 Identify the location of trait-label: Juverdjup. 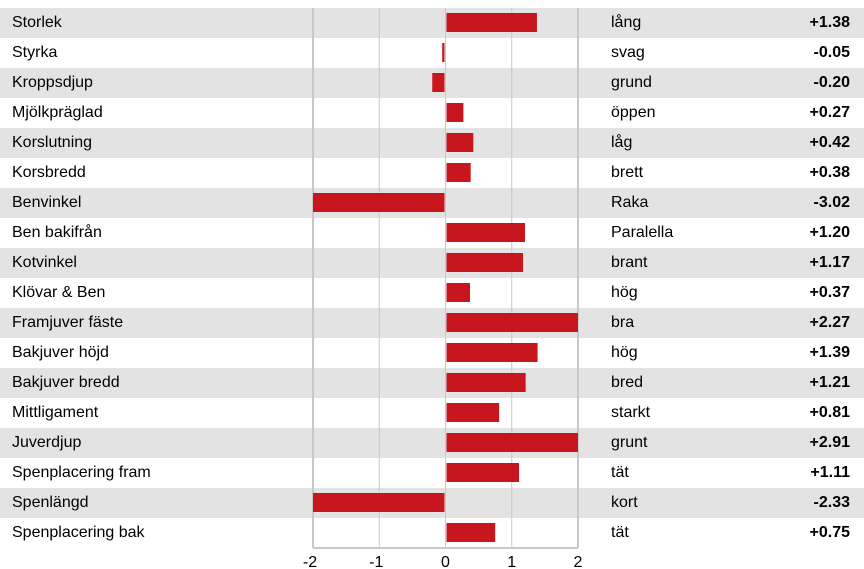
(47, 442).